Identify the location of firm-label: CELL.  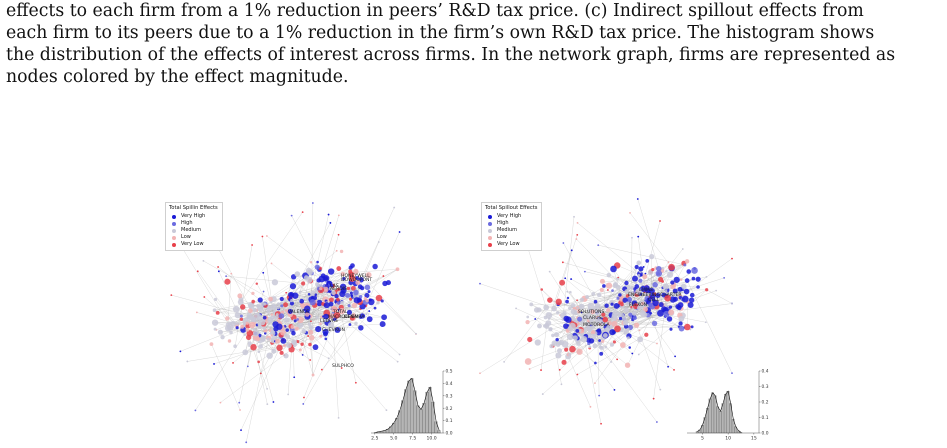
(654, 300).